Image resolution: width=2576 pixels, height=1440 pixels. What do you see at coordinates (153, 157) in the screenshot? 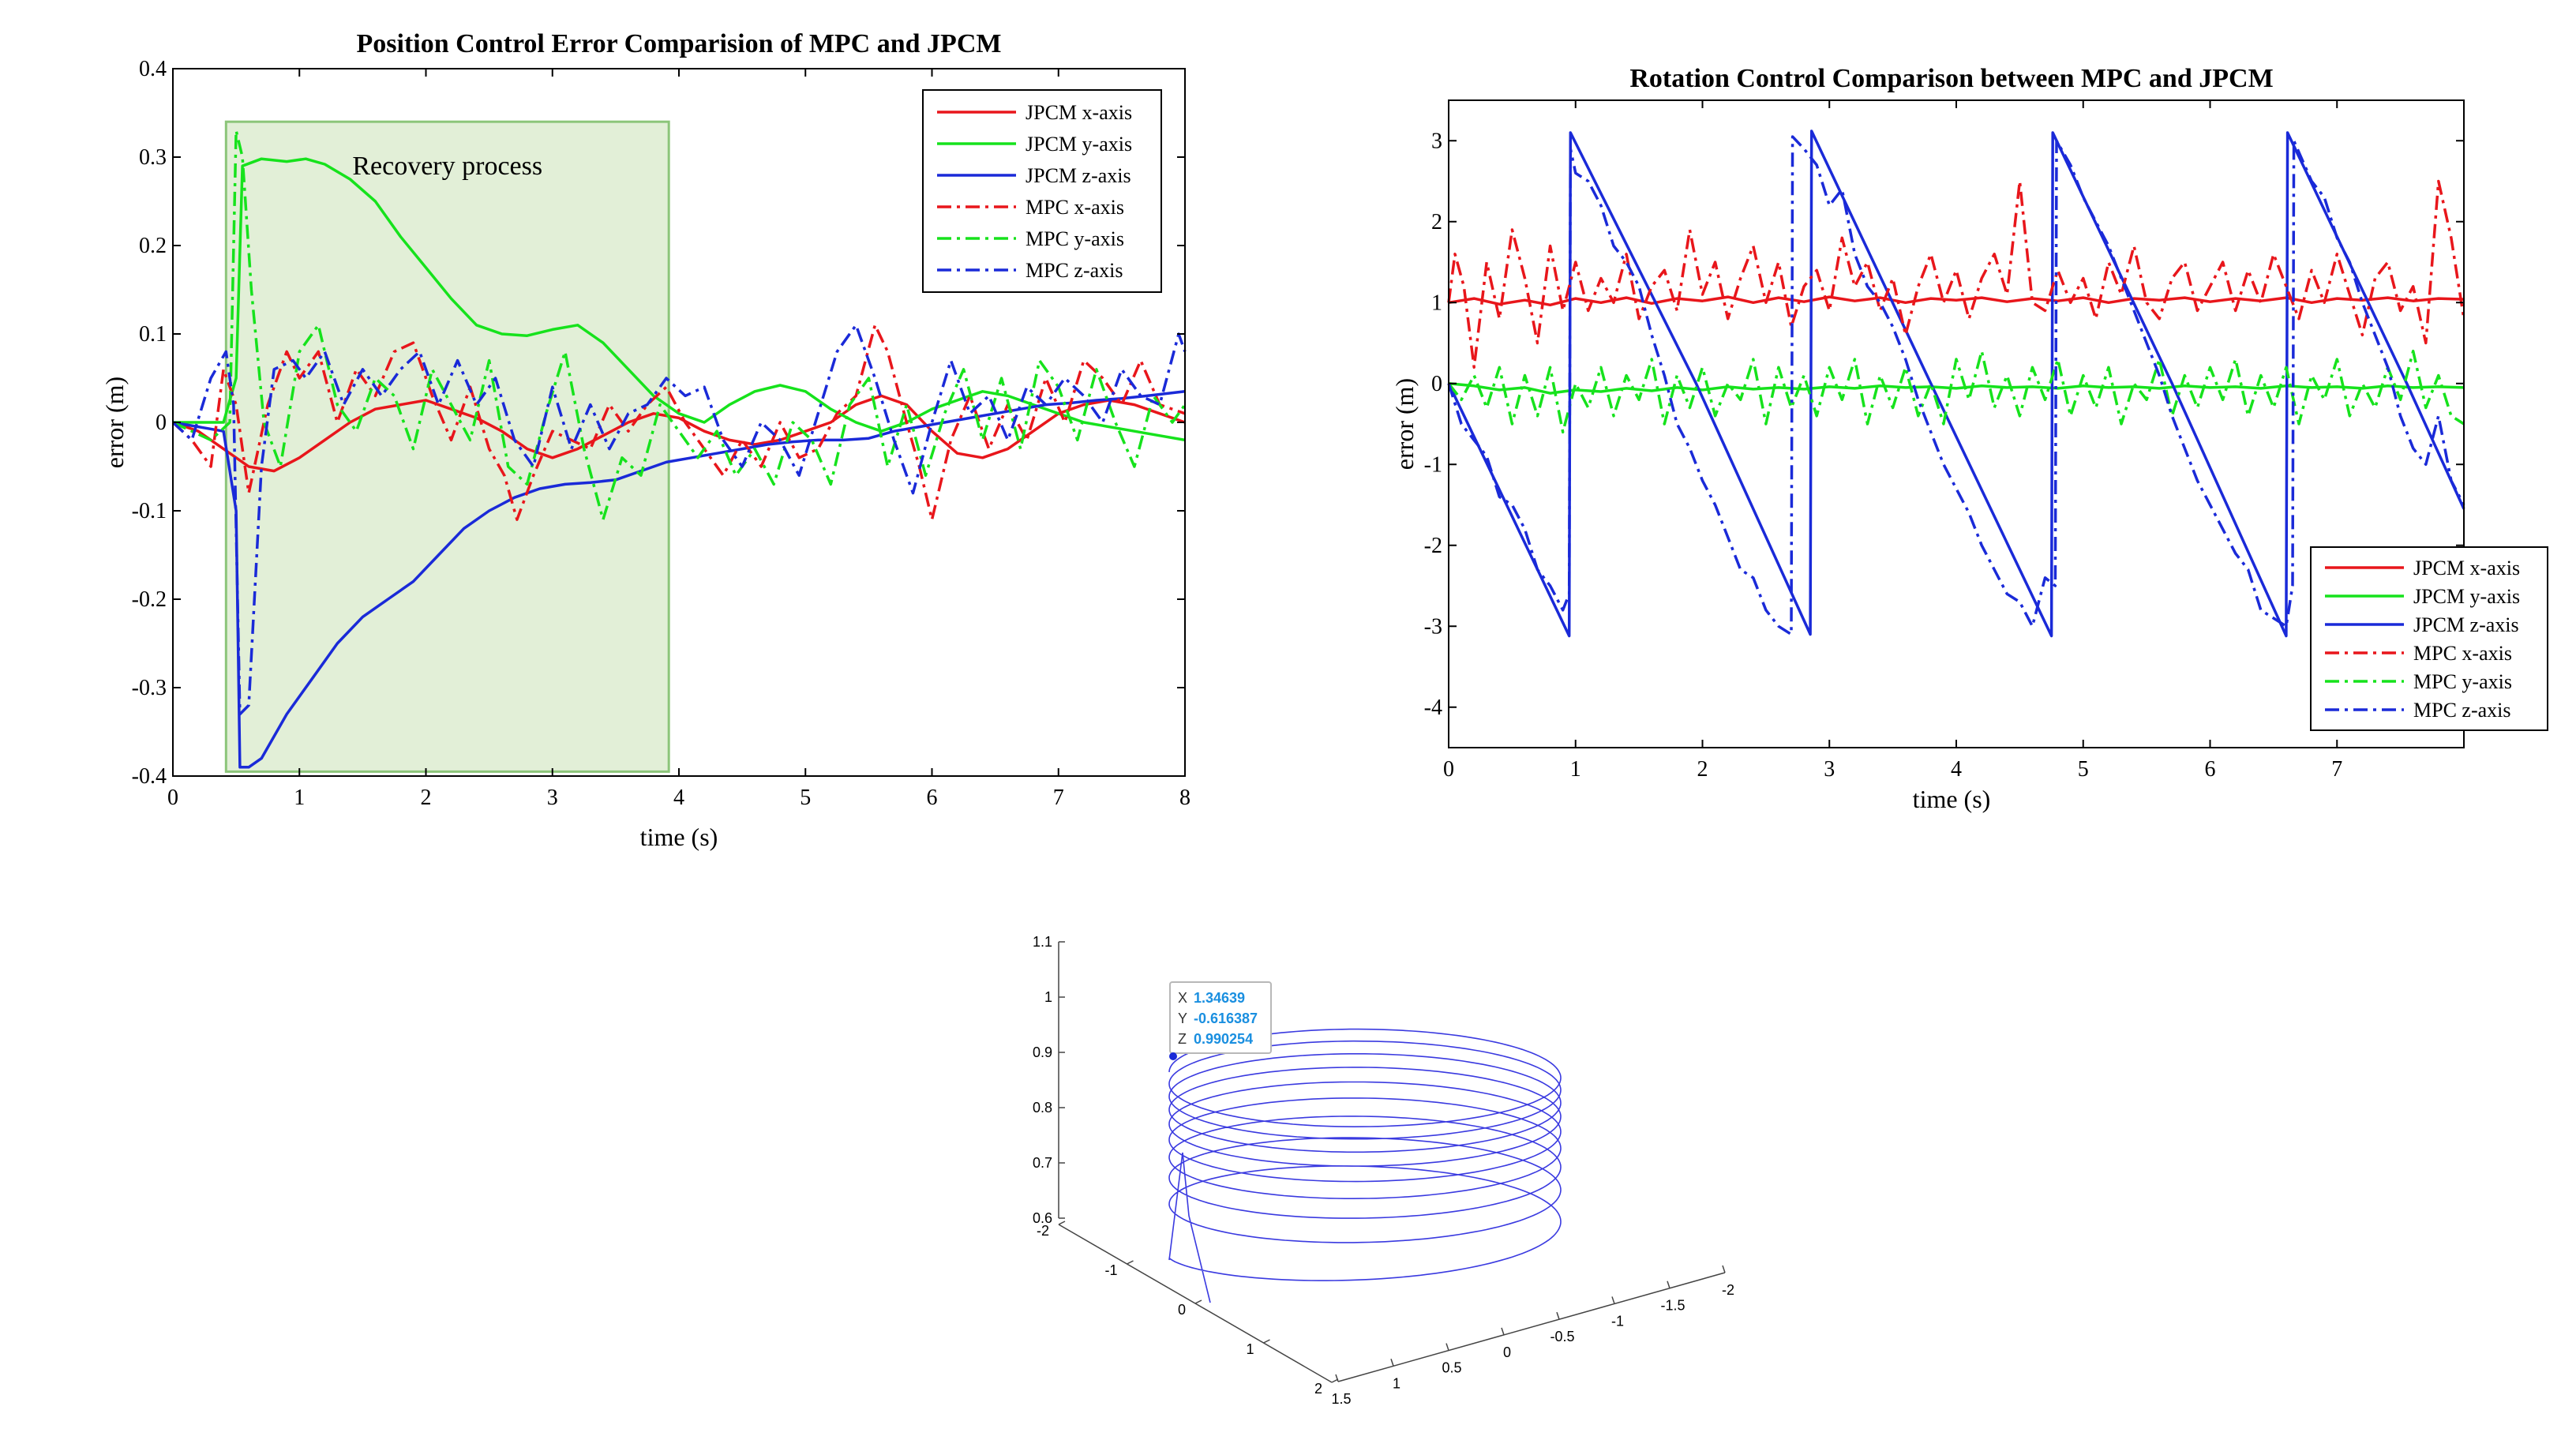
I see `y-tick-label: 0.3` at bounding box center [153, 157].